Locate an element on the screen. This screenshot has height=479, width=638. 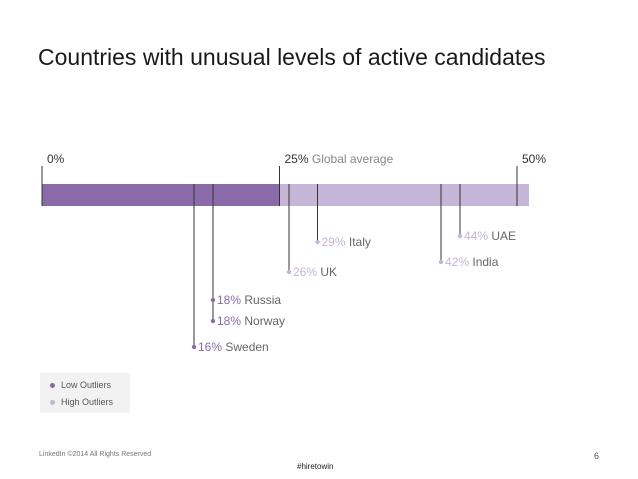
hashtag: #hiretowin is located at coordinates (315, 466).